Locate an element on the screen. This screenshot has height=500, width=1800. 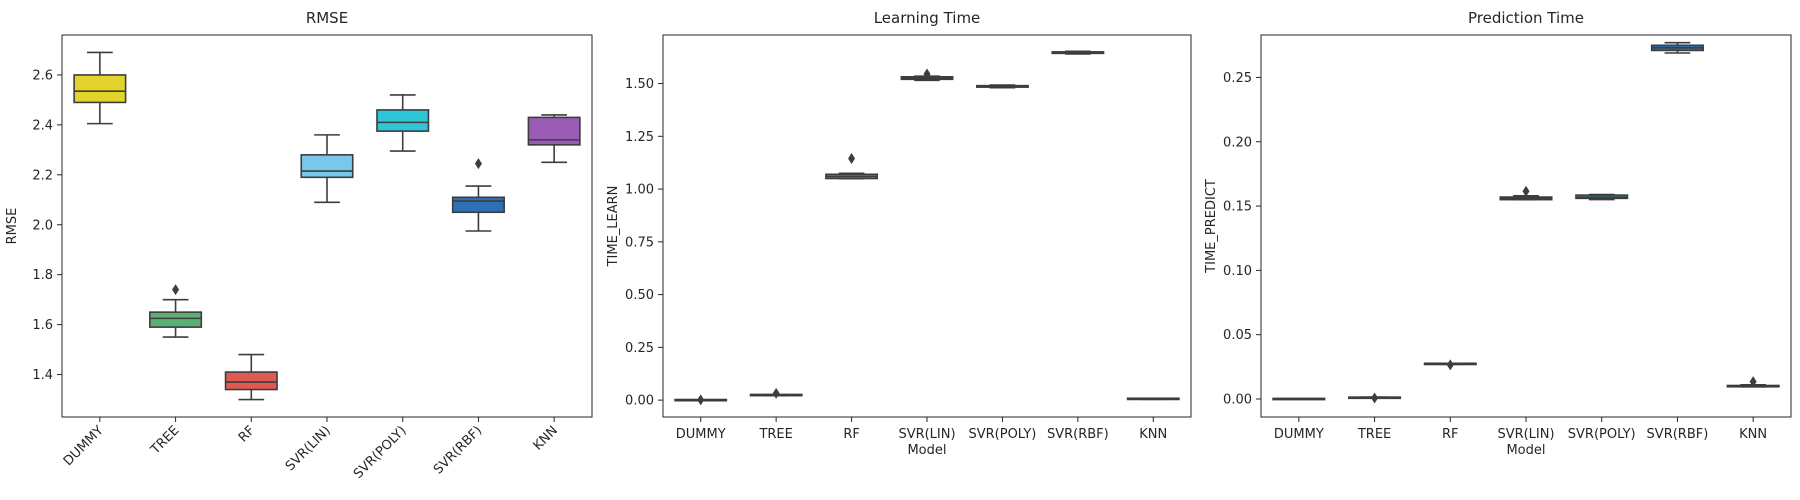
y-tick-label: 2.4 is located at coordinates (42, 125).